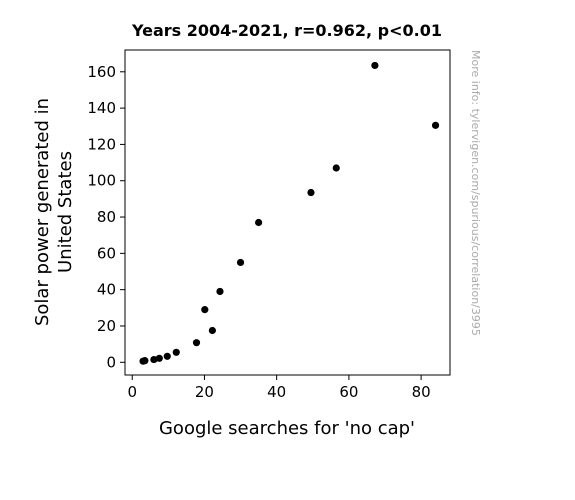  I want to click on y-tick-label: 0, so click(111, 362).